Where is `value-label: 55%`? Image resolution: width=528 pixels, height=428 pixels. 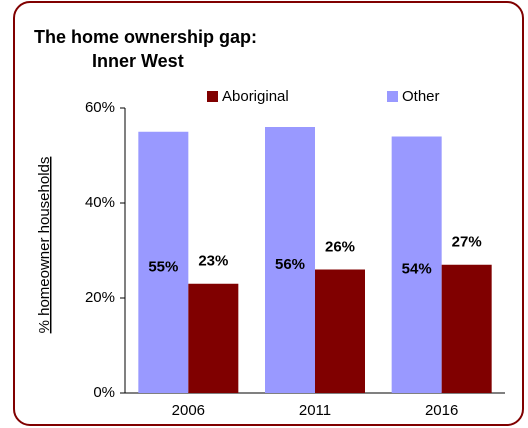
value-label: 55% is located at coordinates (163, 266).